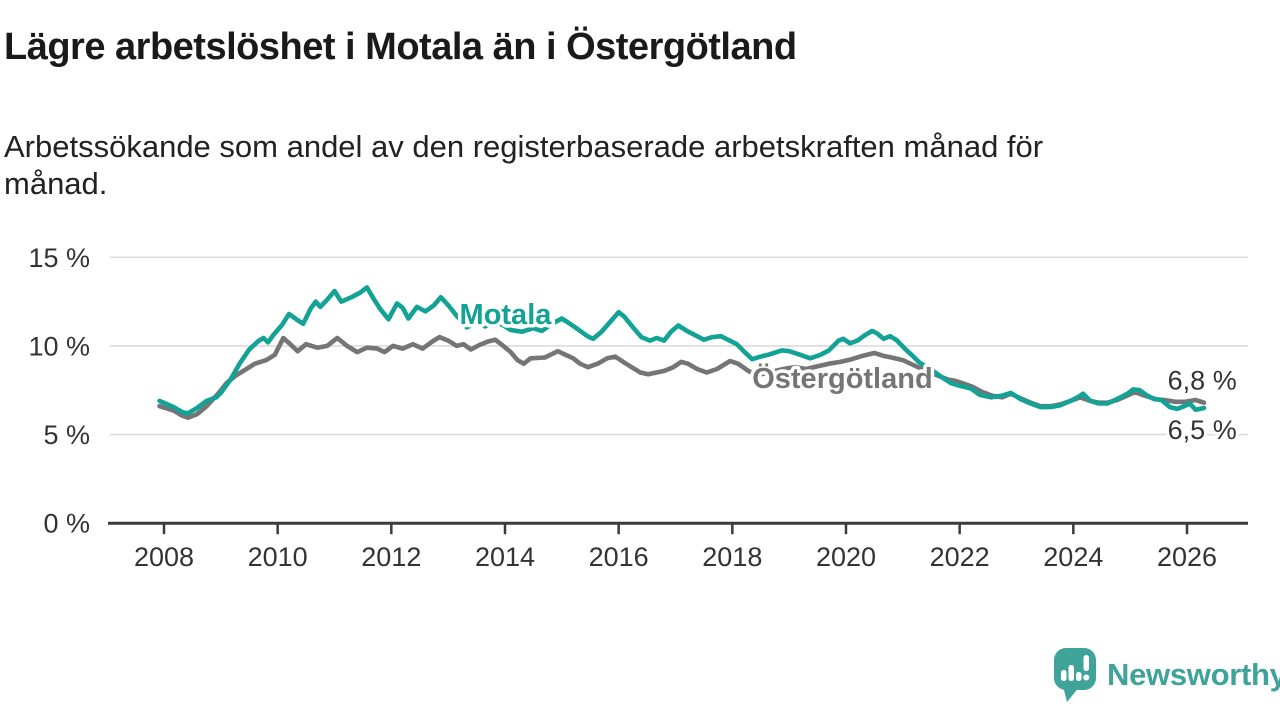 The height and width of the screenshot is (720, 1280). What do you see at coordinates (1086, 677) in the screenshot?
I see `logo-exclamation-dot` at bounding box center [1086, 677].